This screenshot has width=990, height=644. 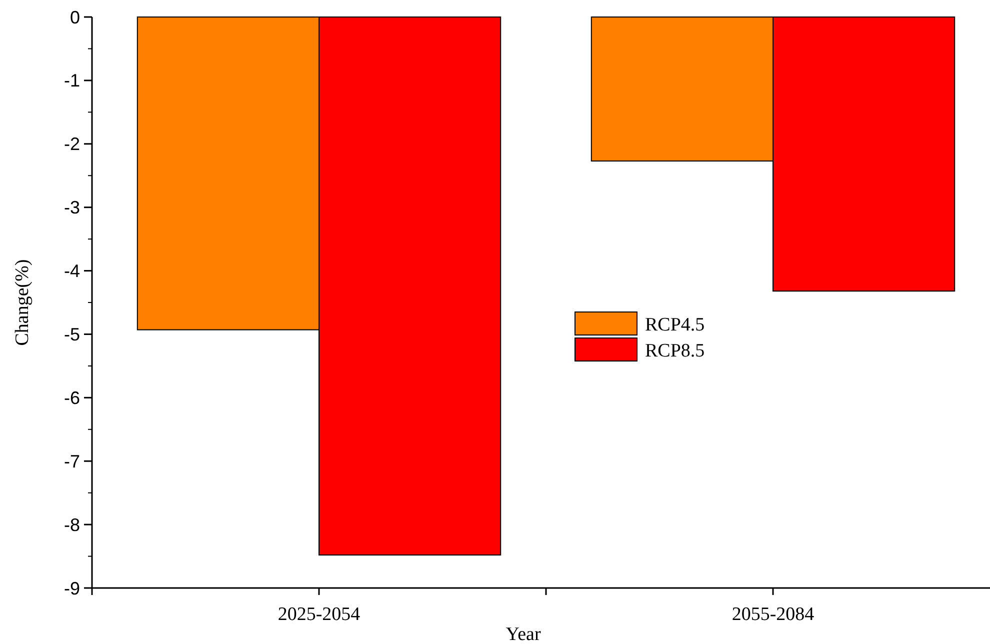 I want to click on y-tick-label: -1, so click(x=72, y=80).